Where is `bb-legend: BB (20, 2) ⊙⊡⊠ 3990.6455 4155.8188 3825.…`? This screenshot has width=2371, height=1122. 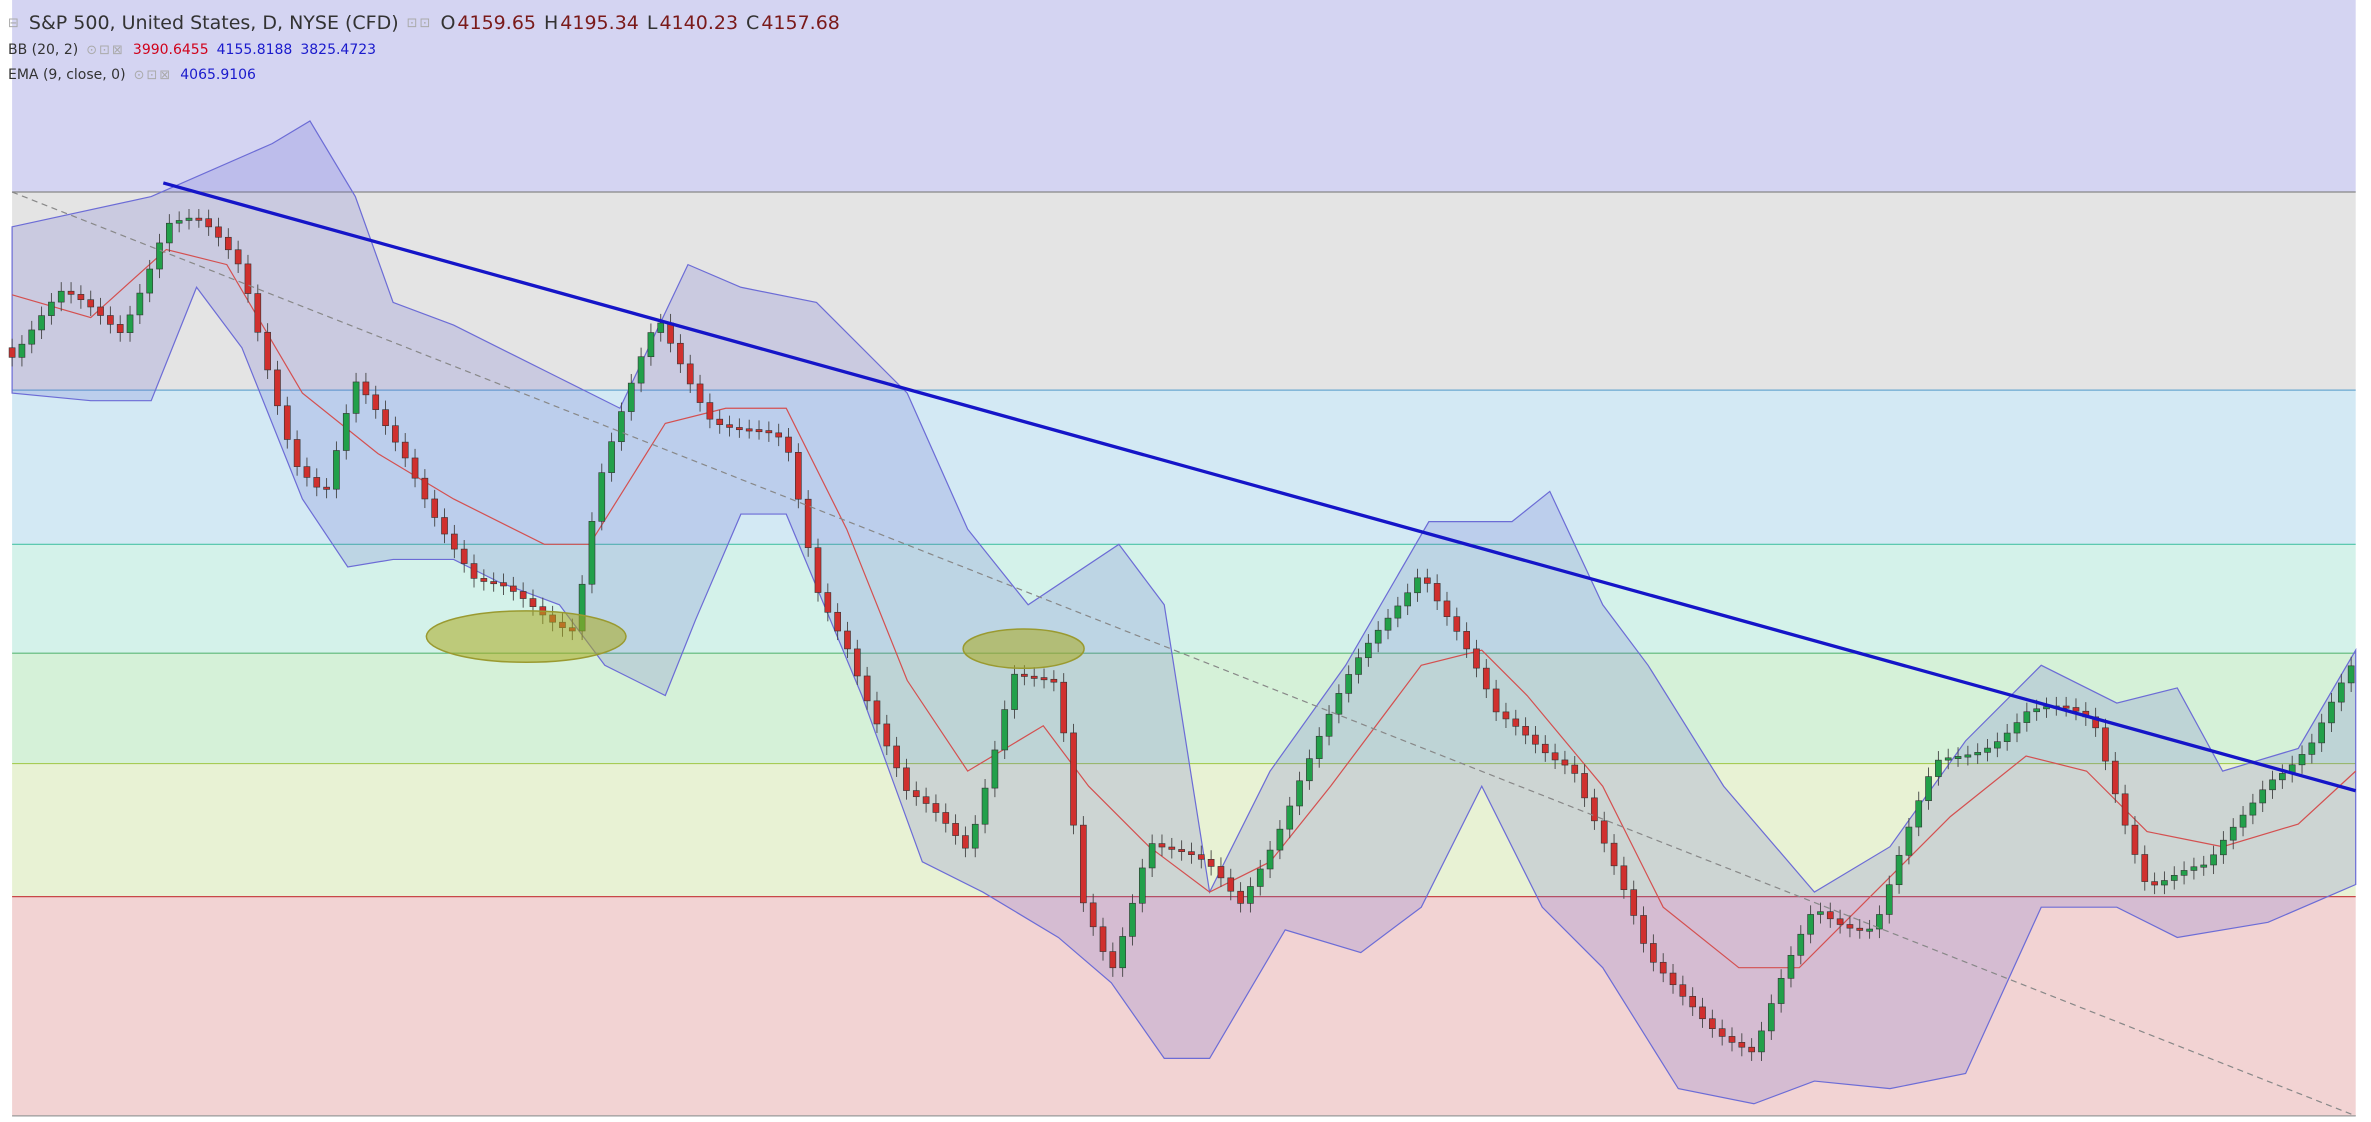
bb-legend: BB (20, 2) ⊙⊡⊠ 3990.6455 4155.8188 3825.… is located at coordinates (192, 50).